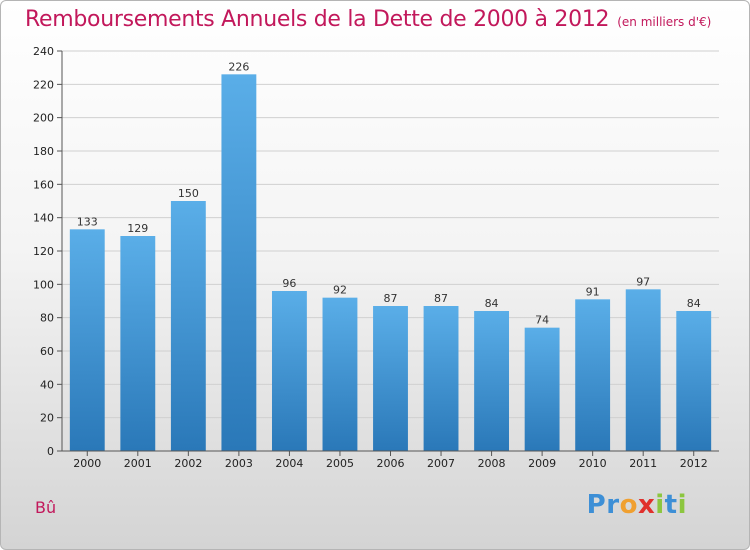  Describe the element at coordinates (694, 381) in the screenshot. I see `bar-2012` at that location.